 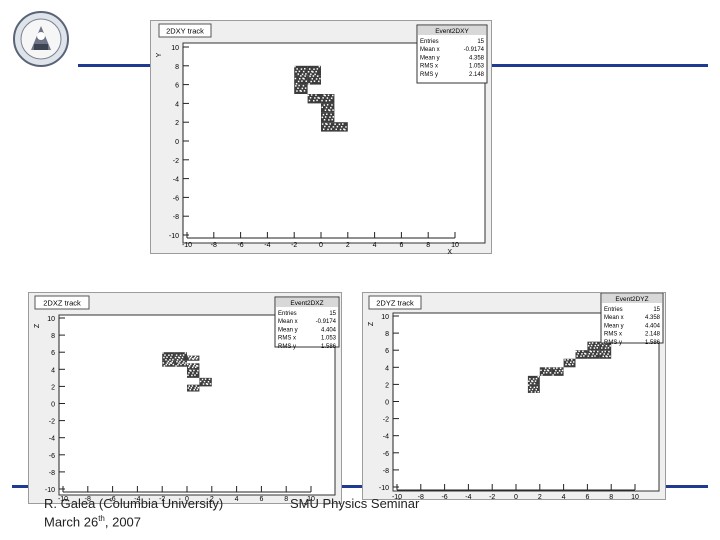 What do you see at coordinates (613, 335) in the screenshot?
I see `stats-label: RMS x` at bounding box center [613, 335].